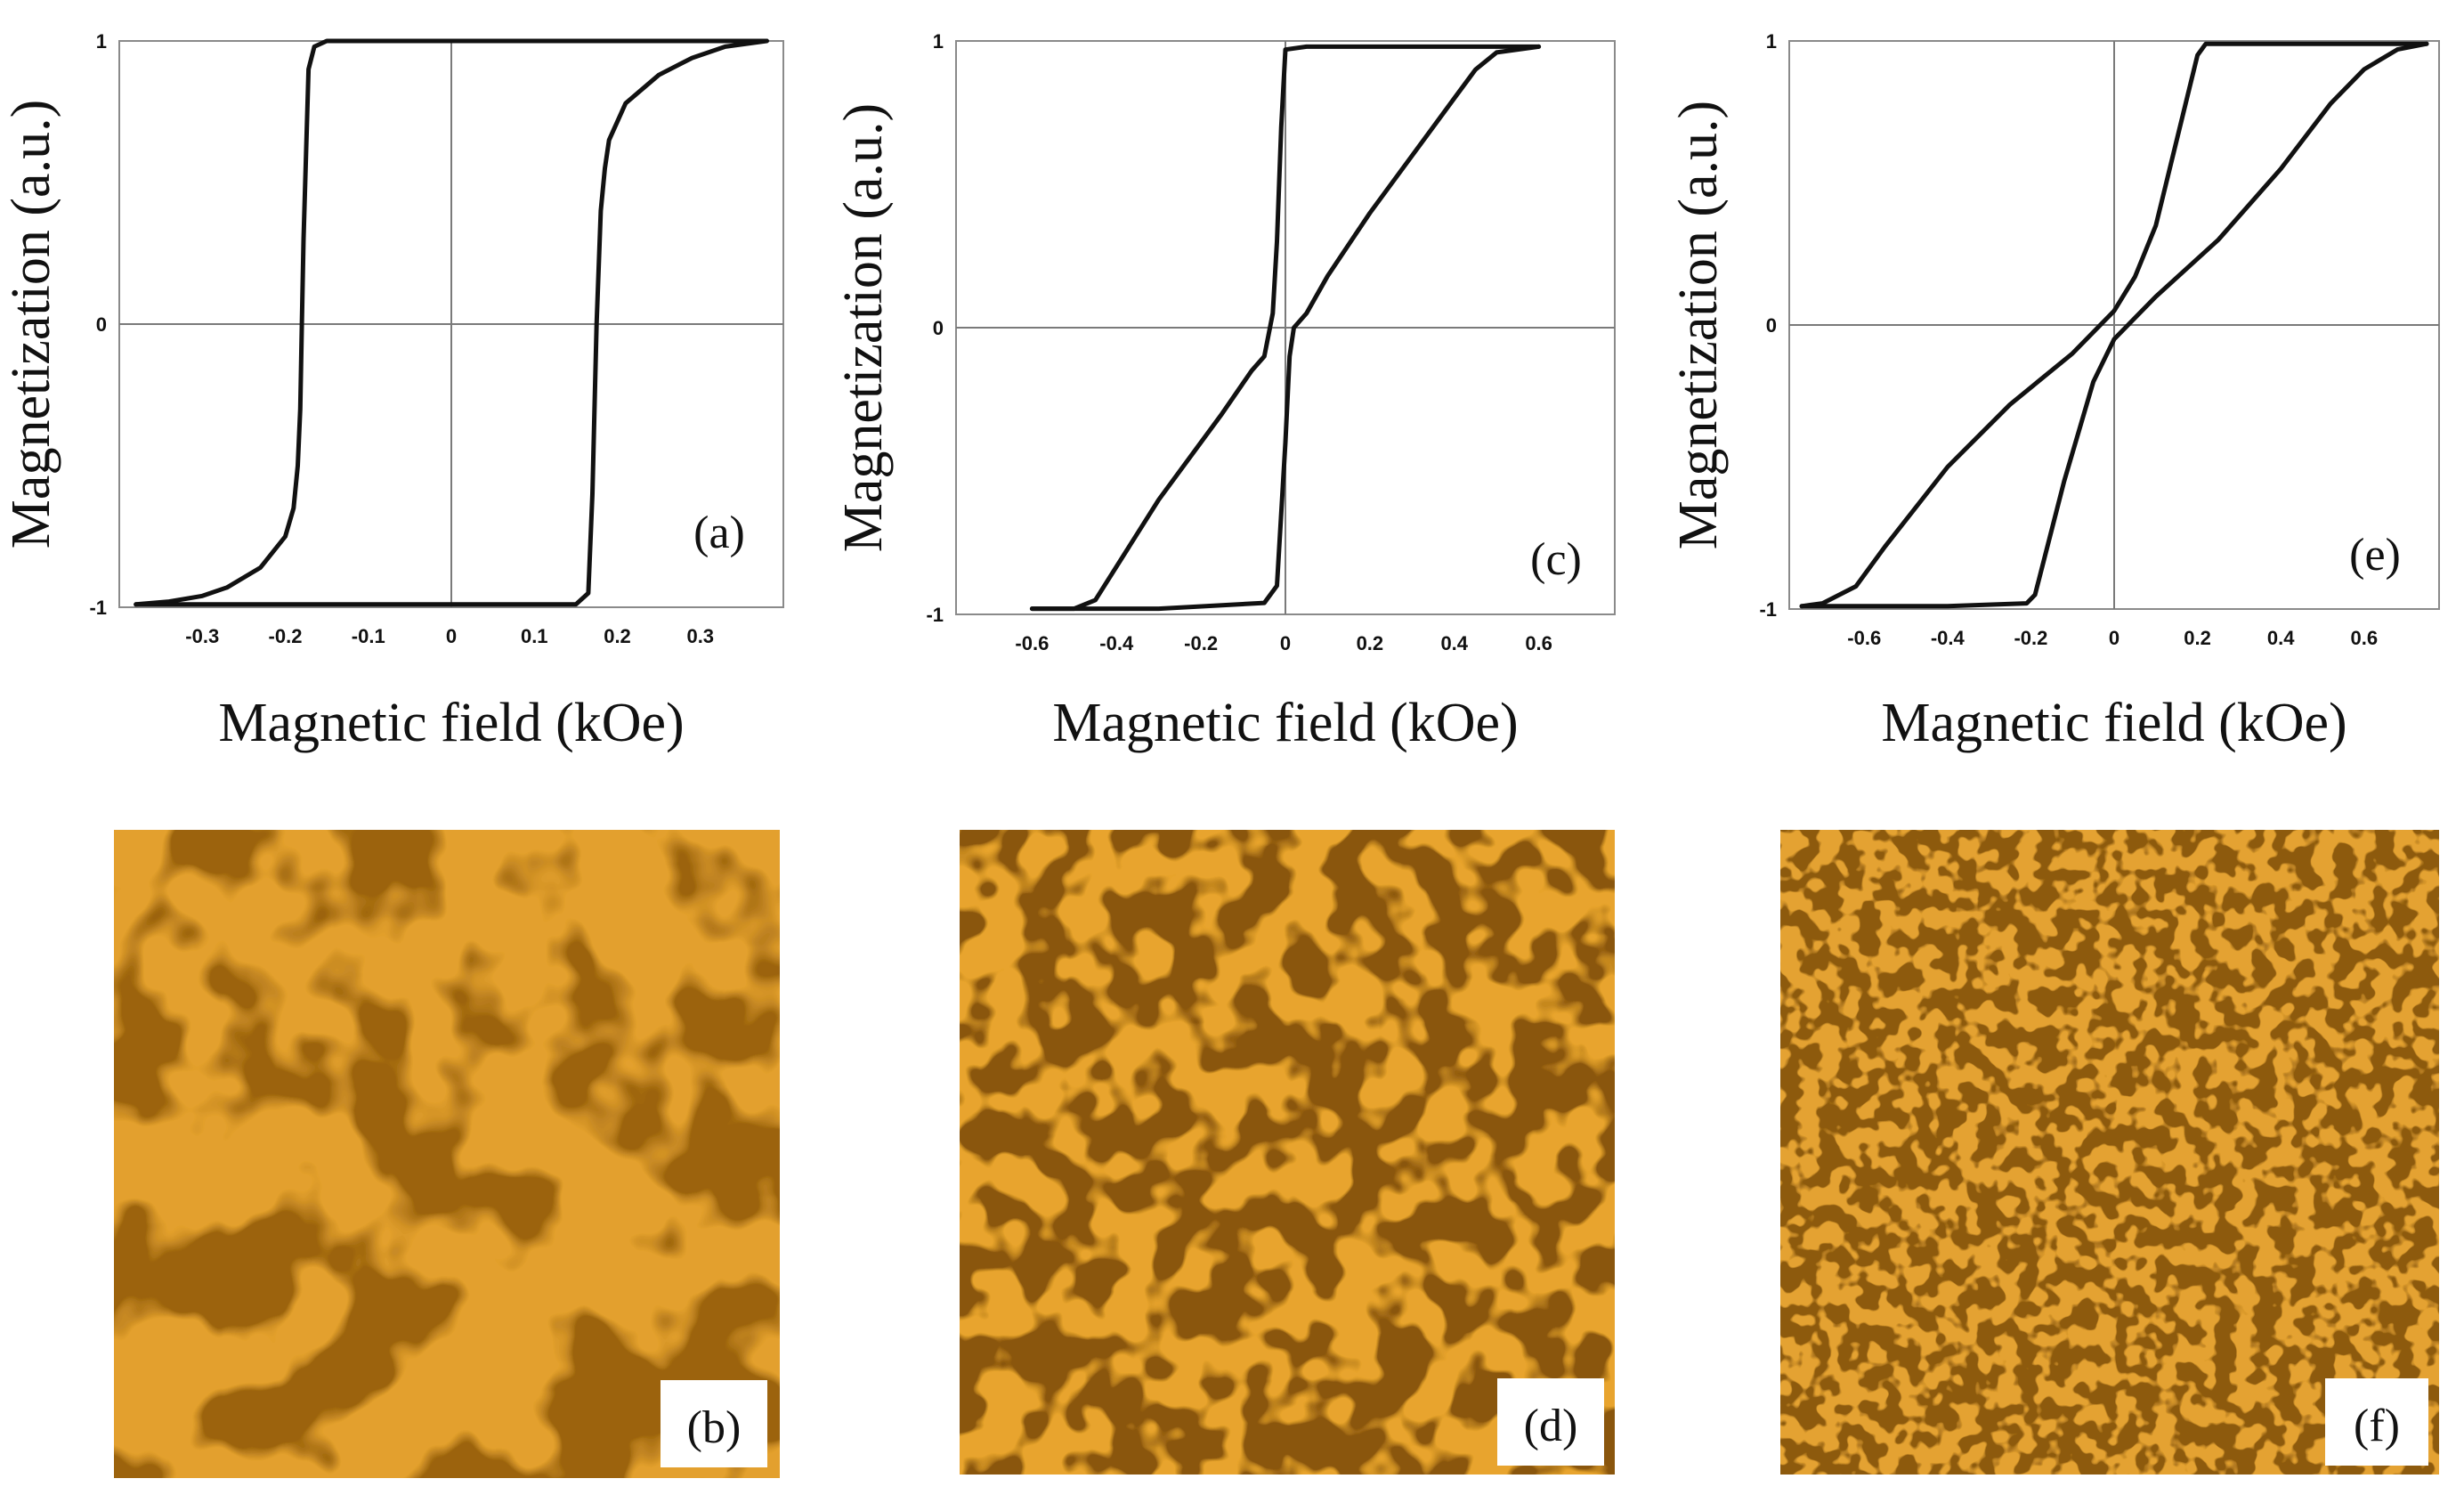  I want to click on x-tick-label-a: 0.3, so click(700, 636).